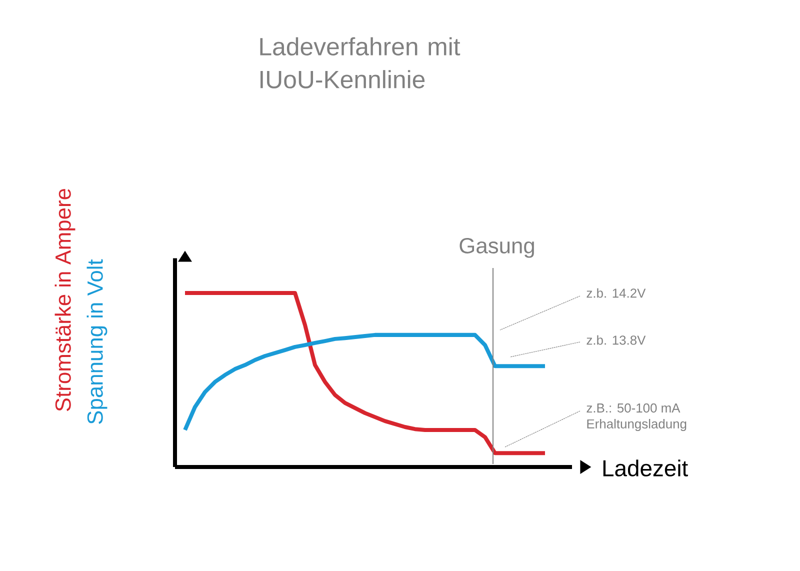 This screenshot has width=800, height=571. What do you see at coordinates (645, 468) in the screenshot?
I see `x-axis-title: Ladezeit` at bounding box center [645, 468].